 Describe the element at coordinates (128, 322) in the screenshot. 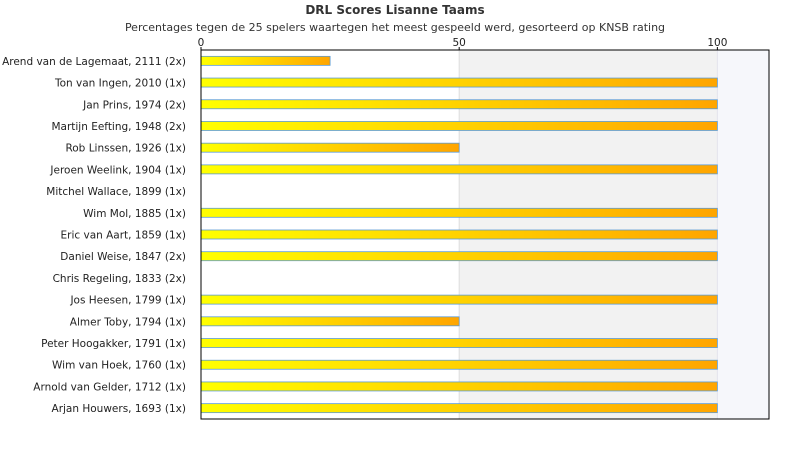

I see `category-label: Almer Toby, 1794 (1x)` at that location.